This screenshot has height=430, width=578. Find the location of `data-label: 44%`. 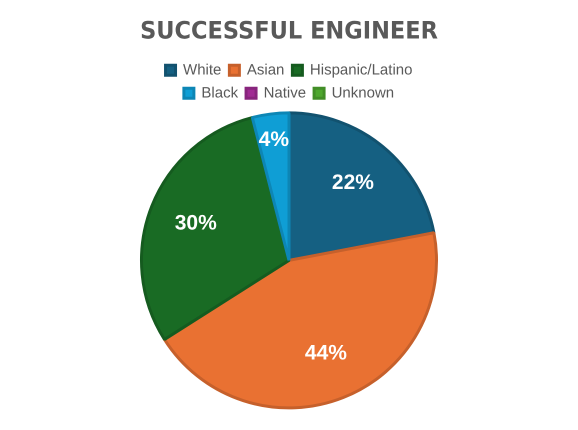

data-label: 44% is located at coordinates (326, 352).